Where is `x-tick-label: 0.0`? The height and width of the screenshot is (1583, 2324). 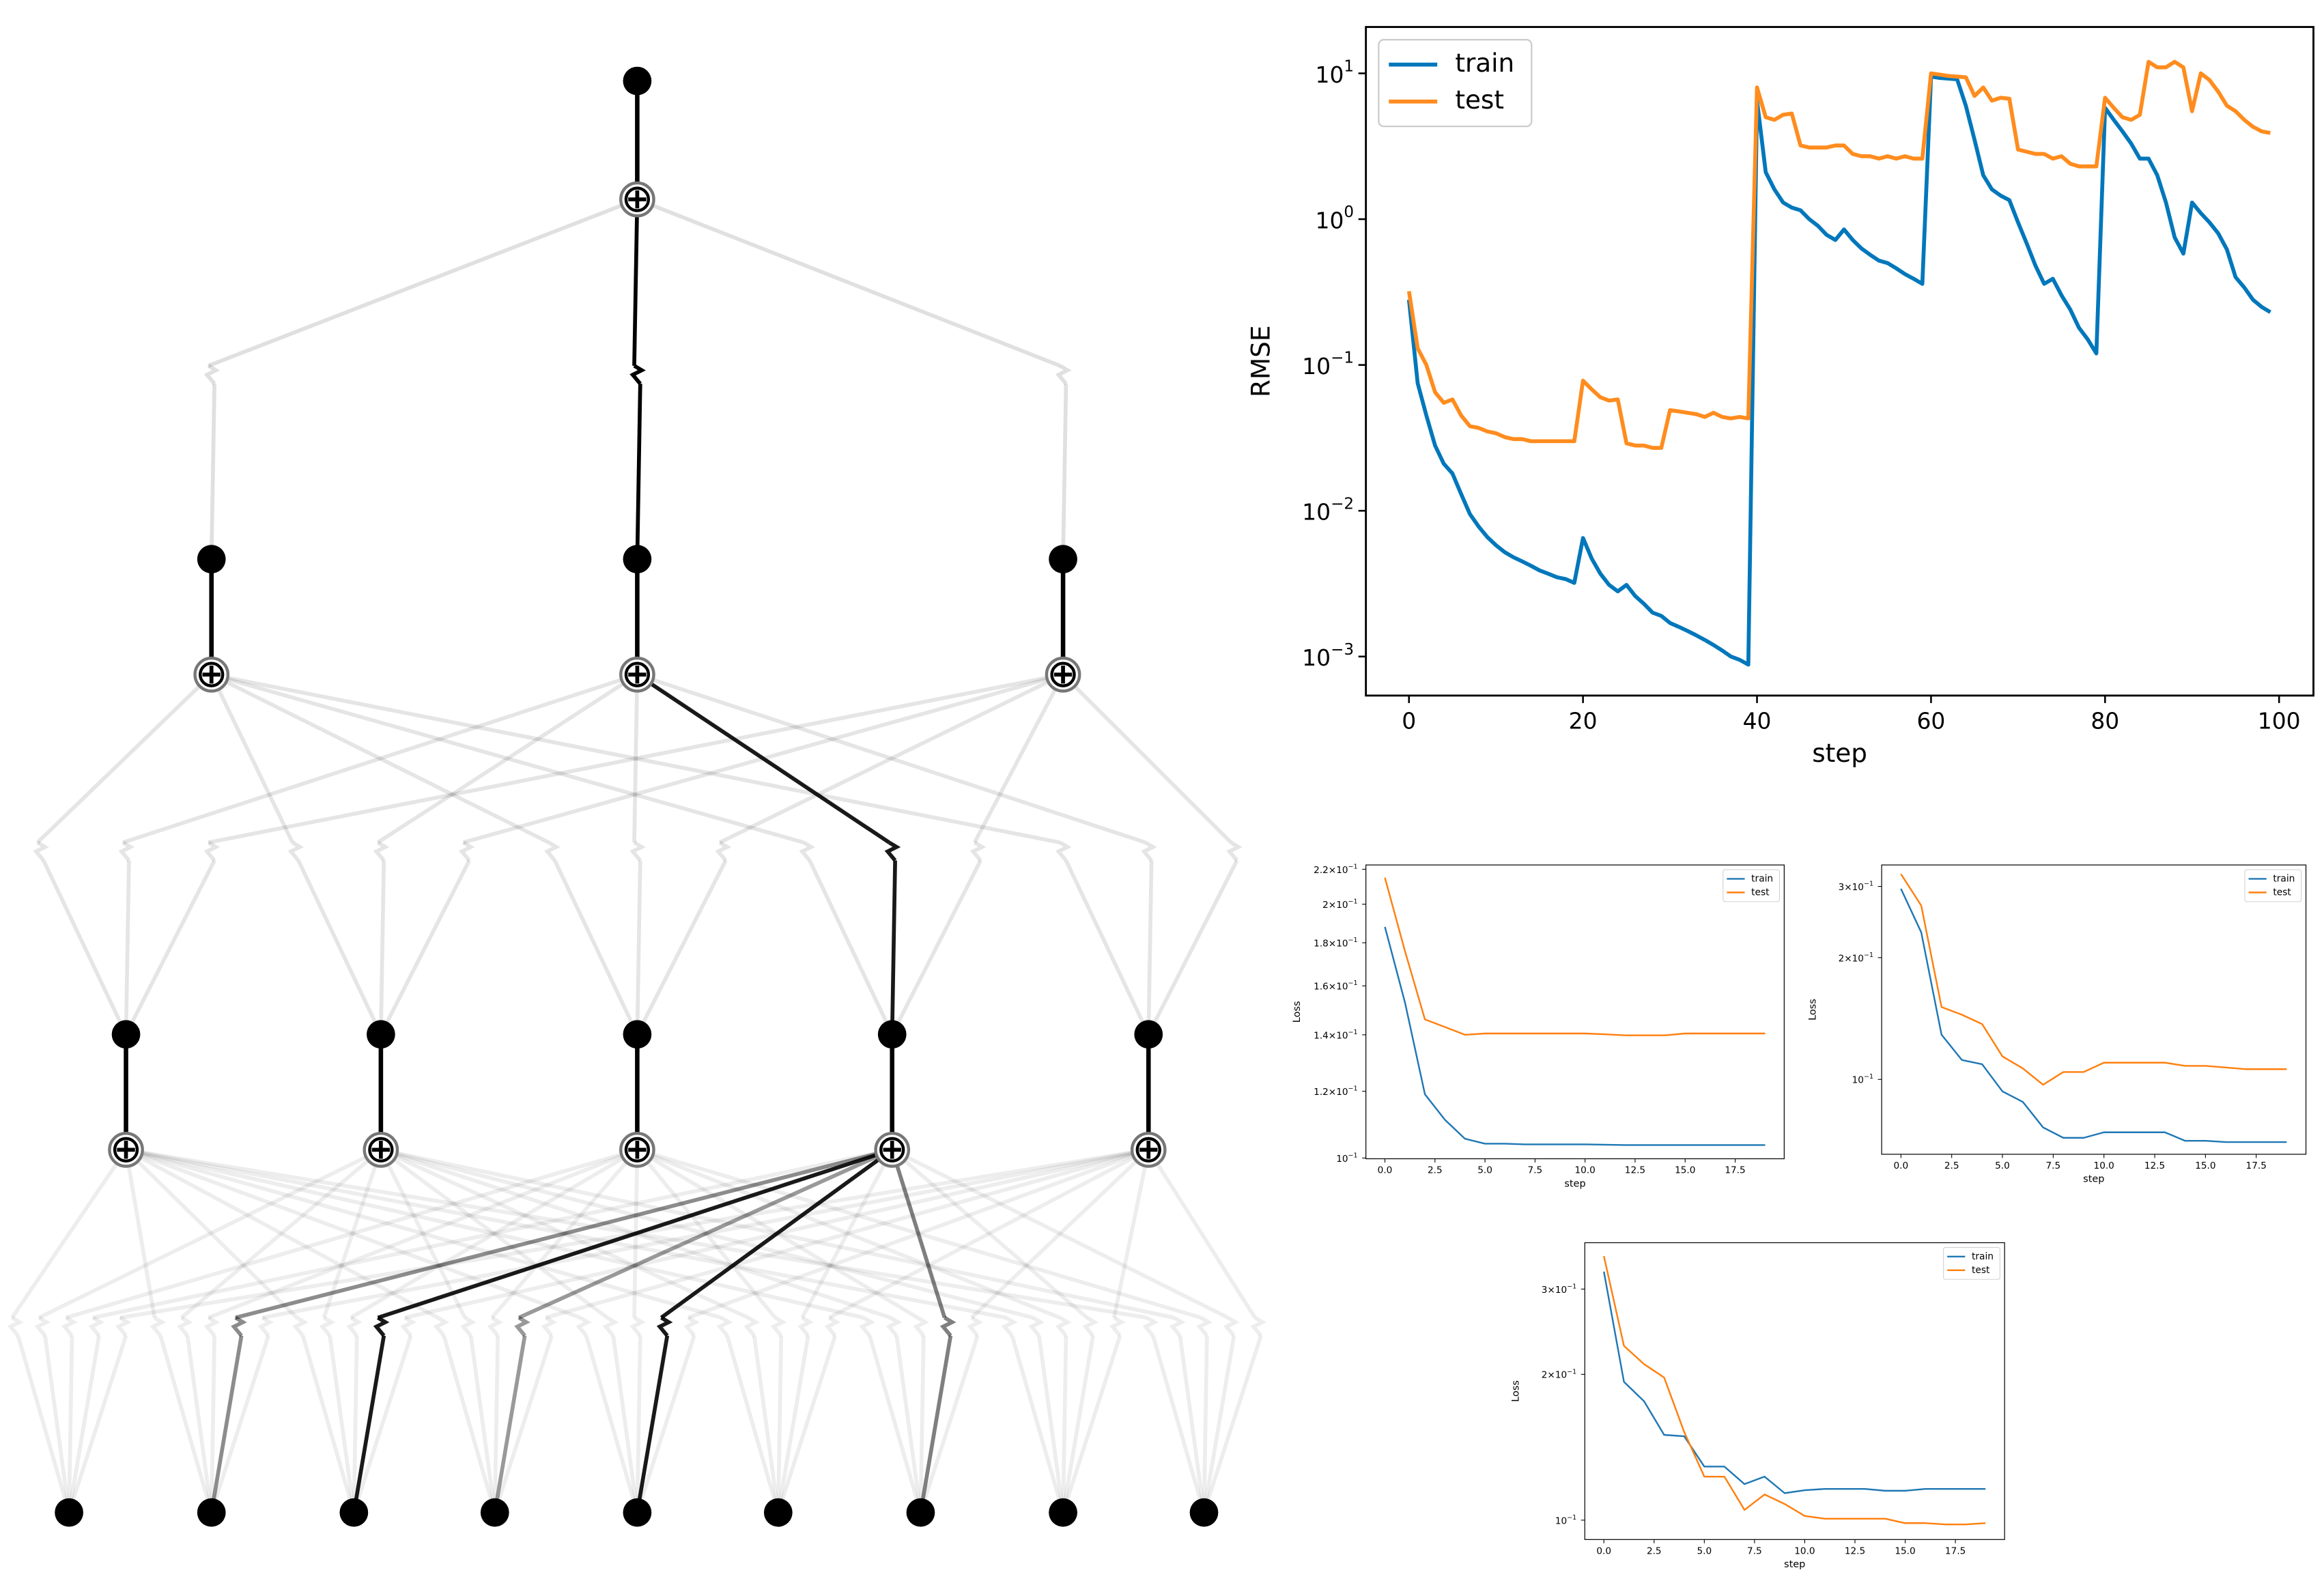 x-tick-label: 0.0 is located at coordinates (1902, 1165).